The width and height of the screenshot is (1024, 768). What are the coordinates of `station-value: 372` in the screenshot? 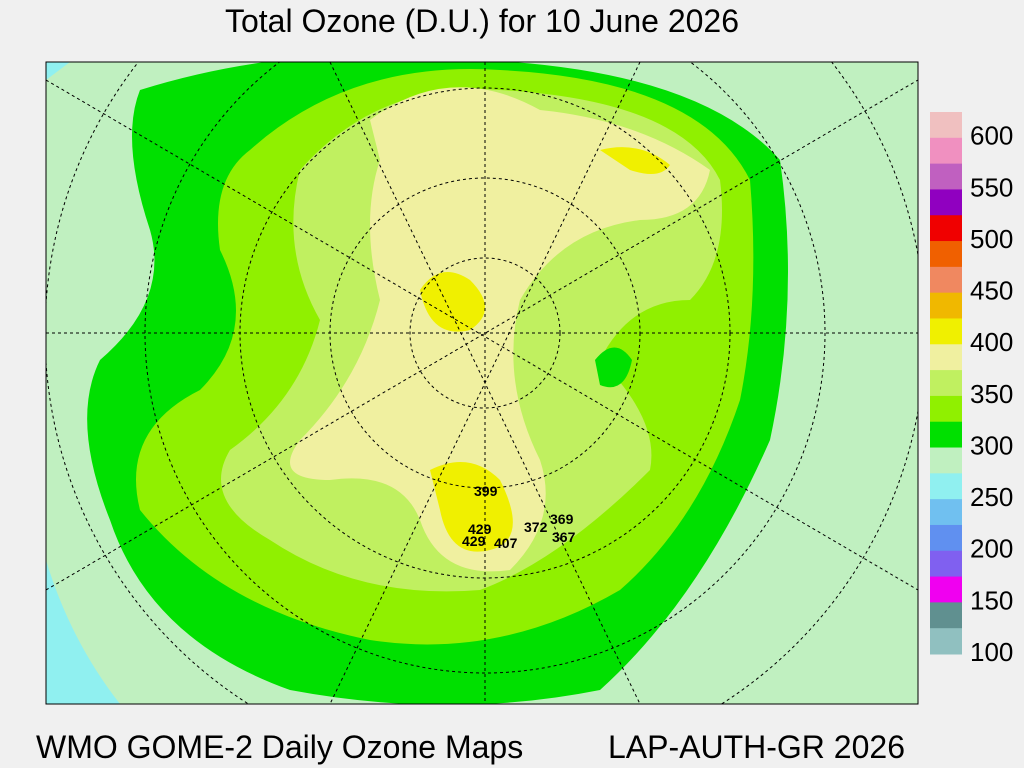 It's located at (536, 527).